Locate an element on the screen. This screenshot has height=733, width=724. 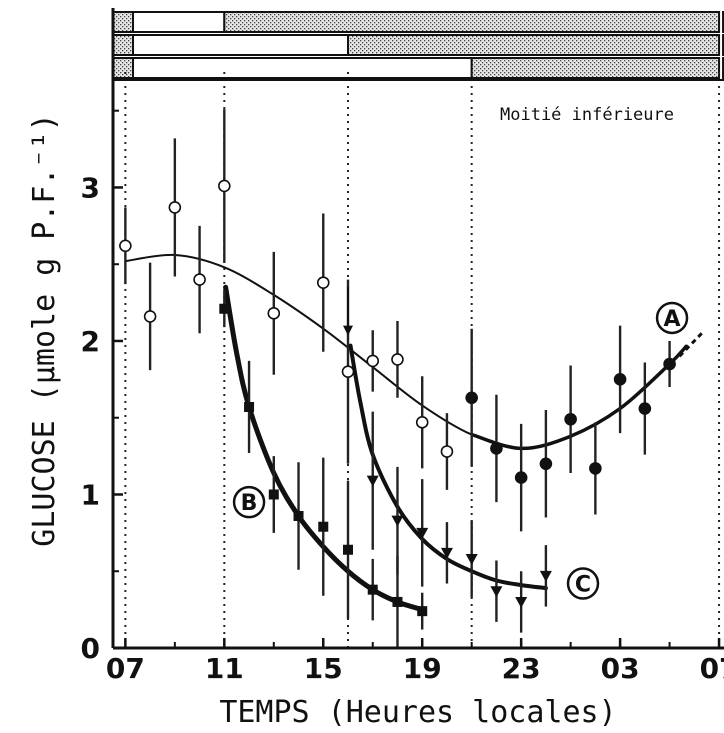
curve-A-dashed-end is located at coordinates (690, 345).